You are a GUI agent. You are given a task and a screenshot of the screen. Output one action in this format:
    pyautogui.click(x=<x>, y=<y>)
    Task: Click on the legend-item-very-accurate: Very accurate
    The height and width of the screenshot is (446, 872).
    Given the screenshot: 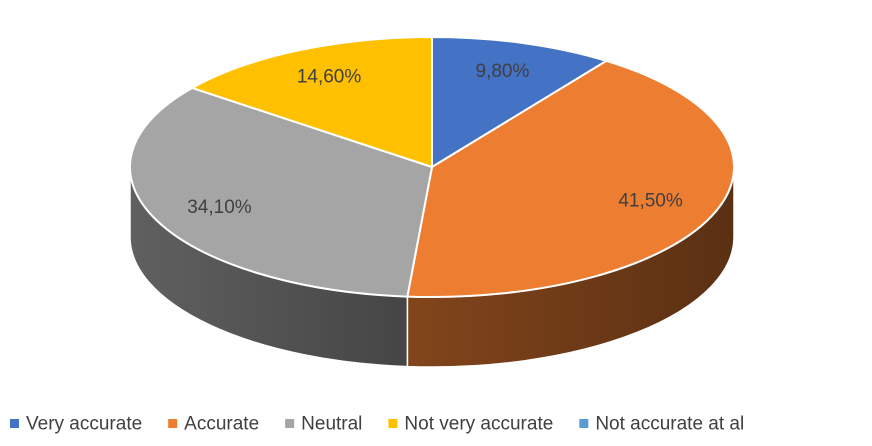 What is the action you would take?
    pyautogui.click(x=76, y=424)
    